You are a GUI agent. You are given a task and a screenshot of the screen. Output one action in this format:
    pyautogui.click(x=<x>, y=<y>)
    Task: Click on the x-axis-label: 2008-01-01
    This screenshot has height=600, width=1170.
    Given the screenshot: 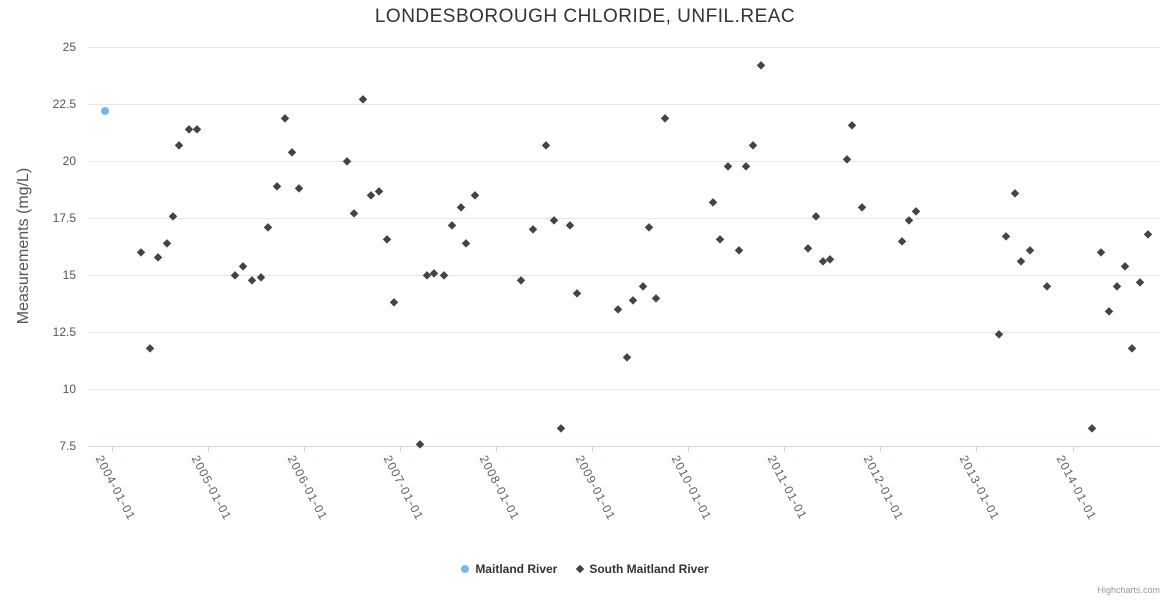 What is the action you would take?
    pyautogui.click(x=499, y=488)
    